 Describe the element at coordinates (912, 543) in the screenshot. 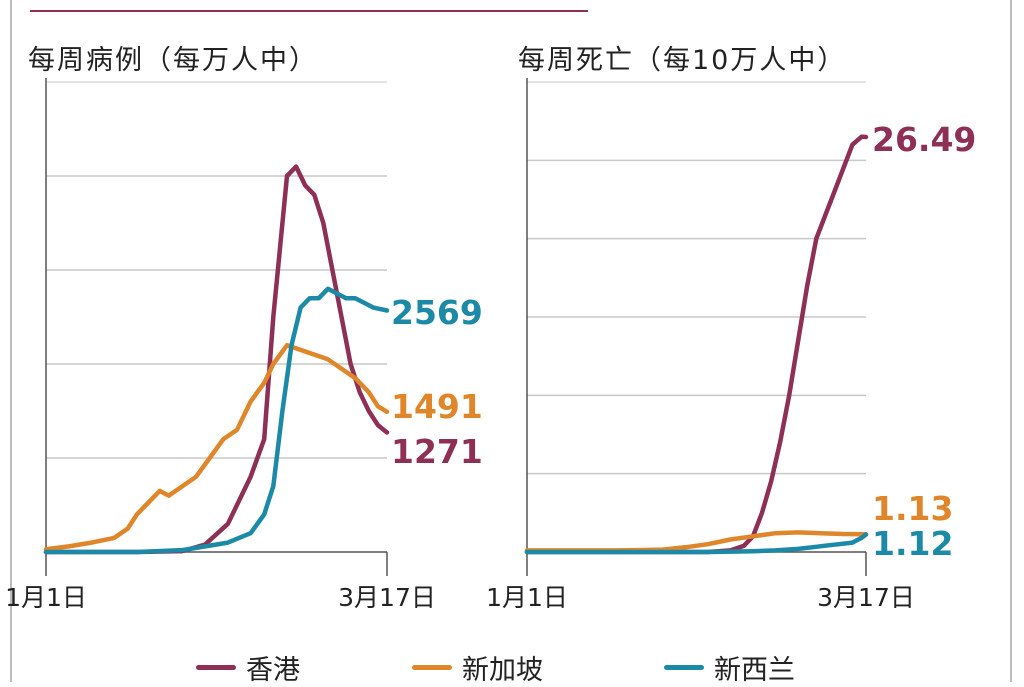

I see `end-value-label-new-zealand: 1.12` at that location.